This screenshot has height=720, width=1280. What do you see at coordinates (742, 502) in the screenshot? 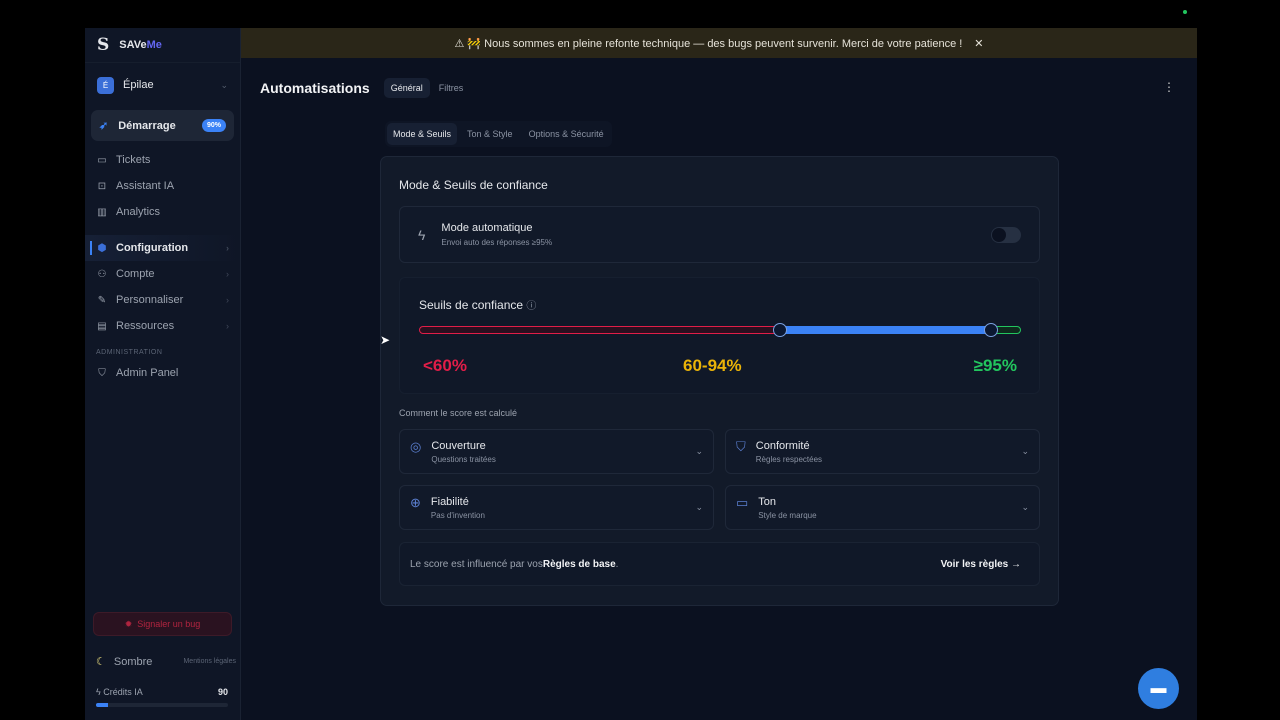
I see `message-icon: ▭` at bounding box center [742, 502].